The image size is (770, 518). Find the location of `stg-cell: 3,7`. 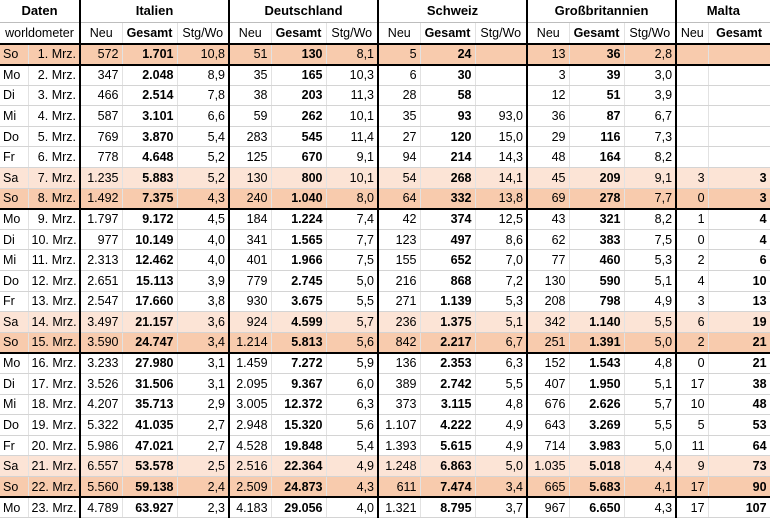

stg-cell: 3,7 is located at coordinates (502, 507).